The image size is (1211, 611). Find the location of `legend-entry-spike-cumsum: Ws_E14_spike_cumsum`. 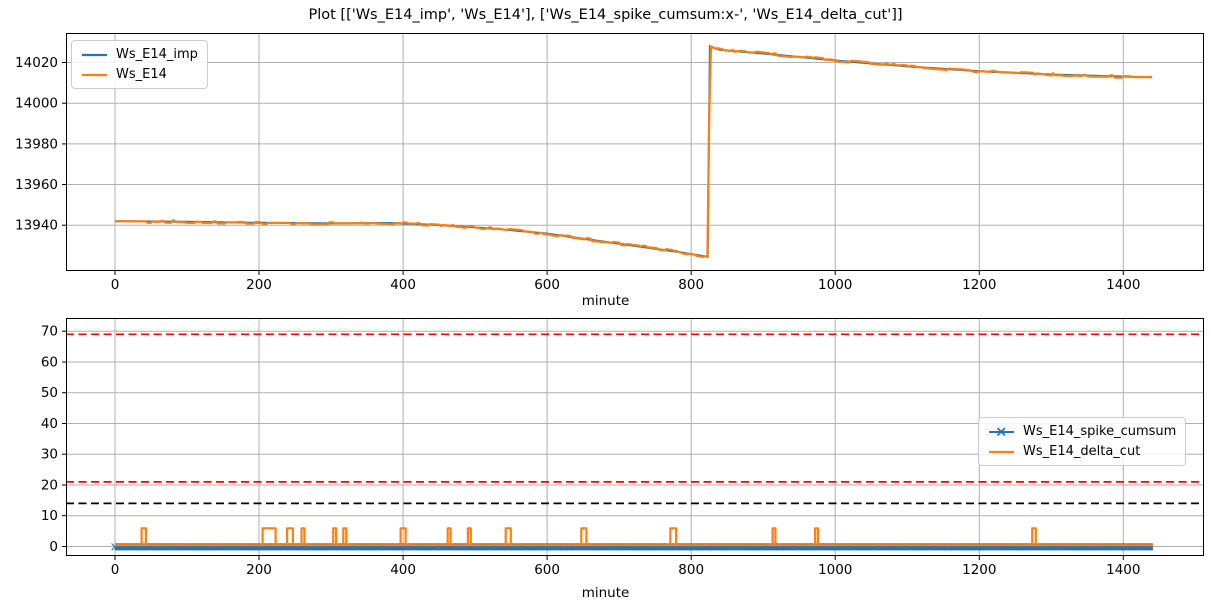

legend-entry-spike-cumsum: Ws_E14_spike_cumsum is located at coordinates (1082, 431).